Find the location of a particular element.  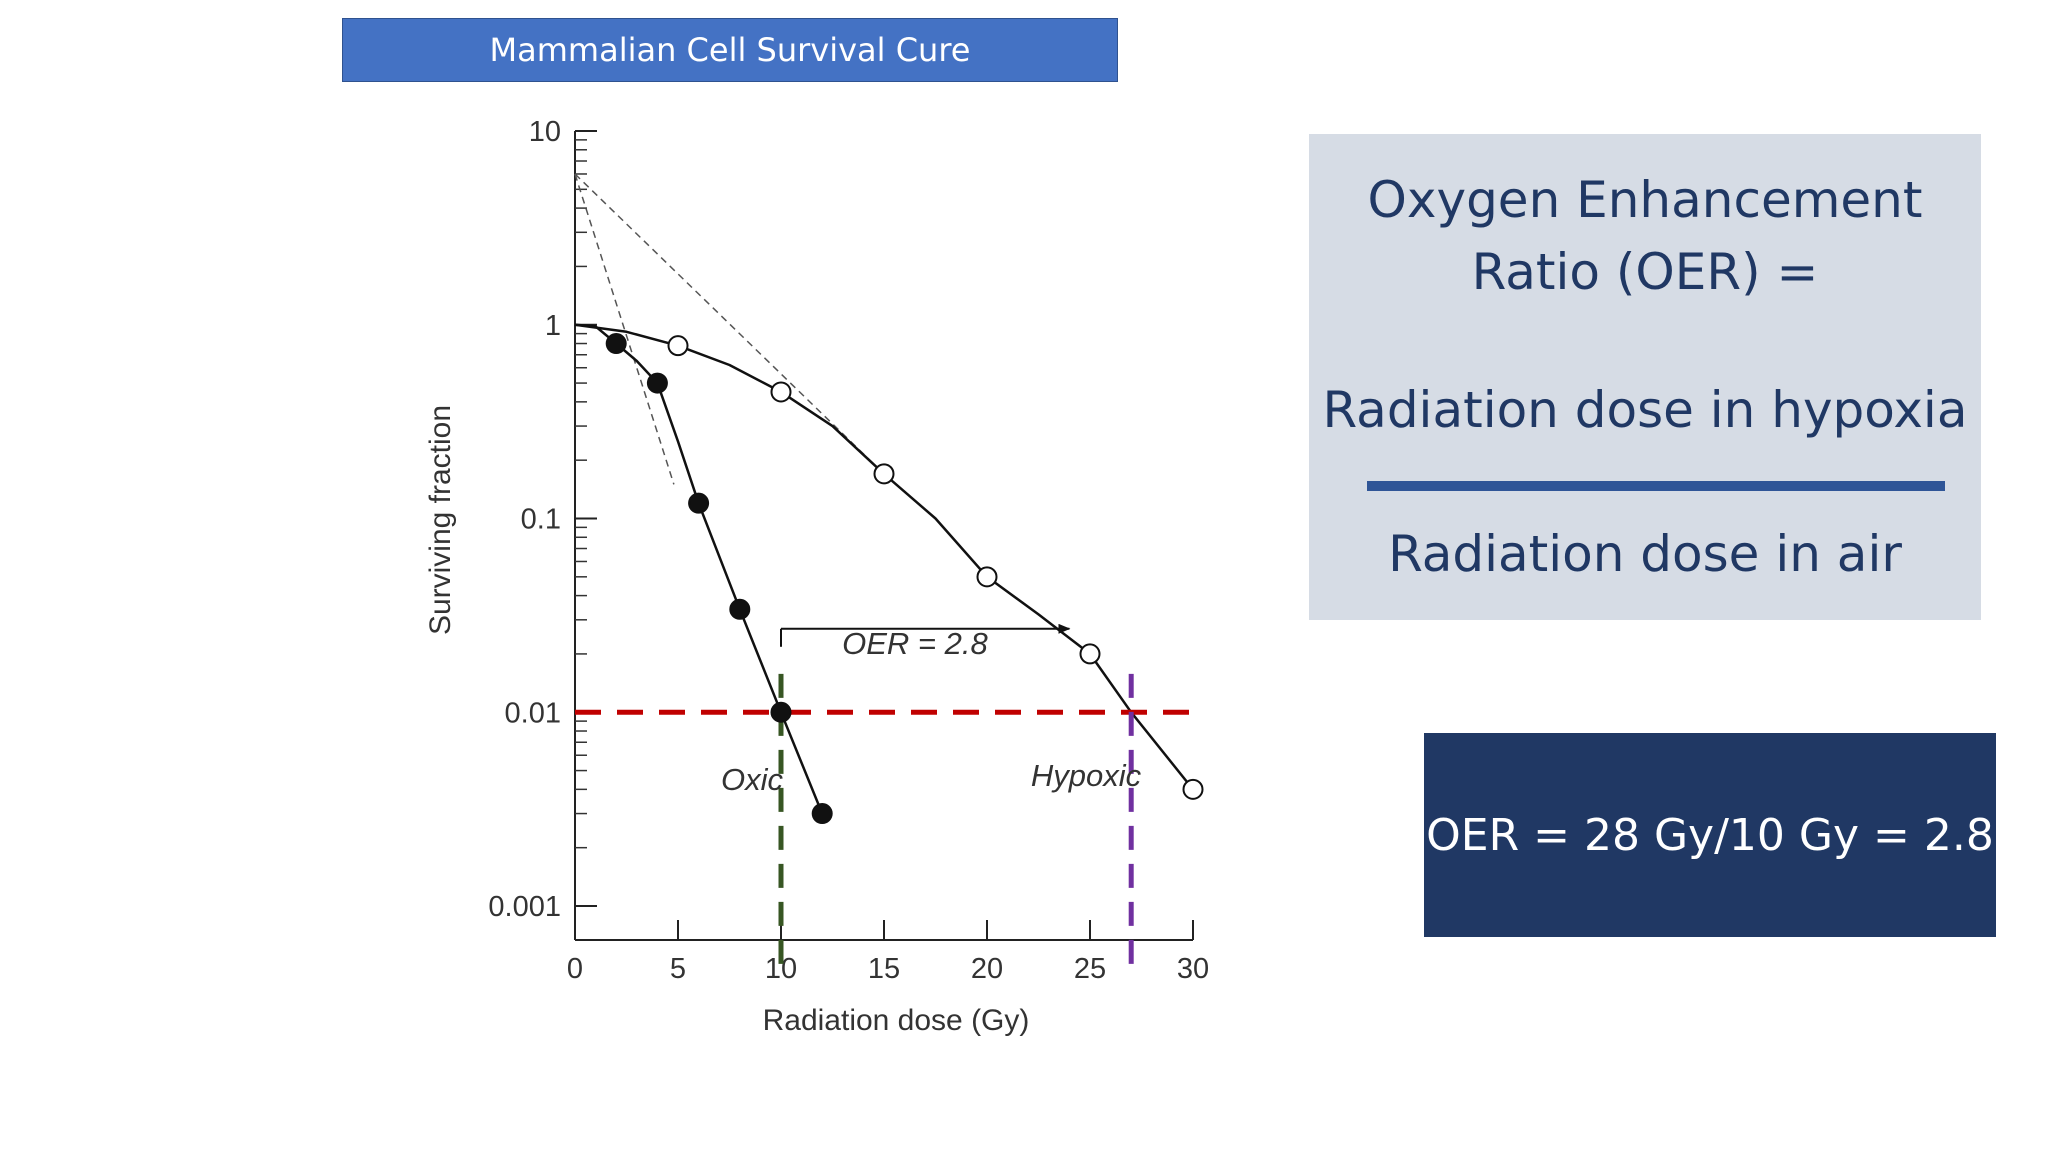

fraction-bar is located at coordinates (1656, 486).